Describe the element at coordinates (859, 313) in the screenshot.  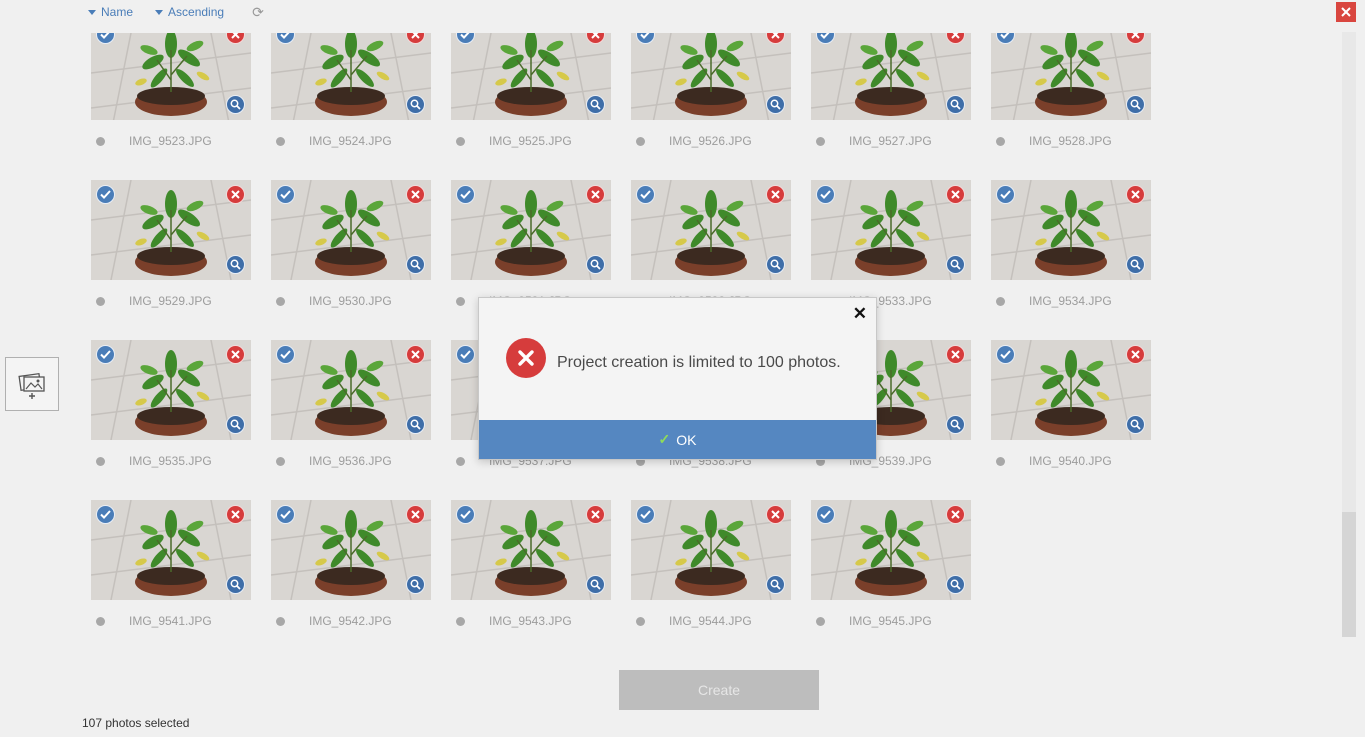
I see `dialog-close-button: ✕` at that location.